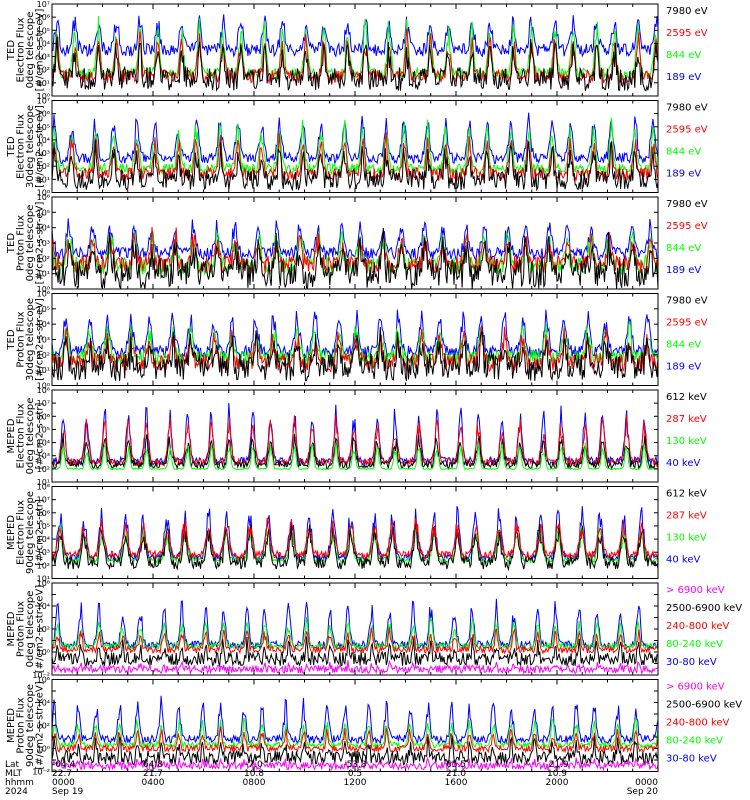 The height and width of the screenshot is (800, 750). I want to click on time-axis-hhmm: 1200, so click(355, 783).